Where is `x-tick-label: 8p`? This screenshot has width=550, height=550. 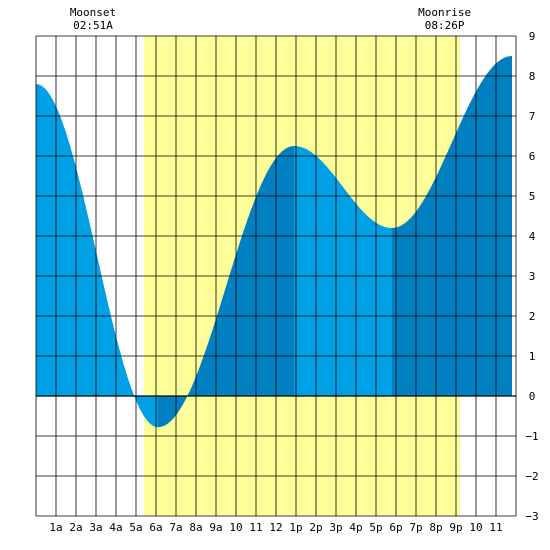 x-tick-label: 8p is located at coordinates (435, 527).